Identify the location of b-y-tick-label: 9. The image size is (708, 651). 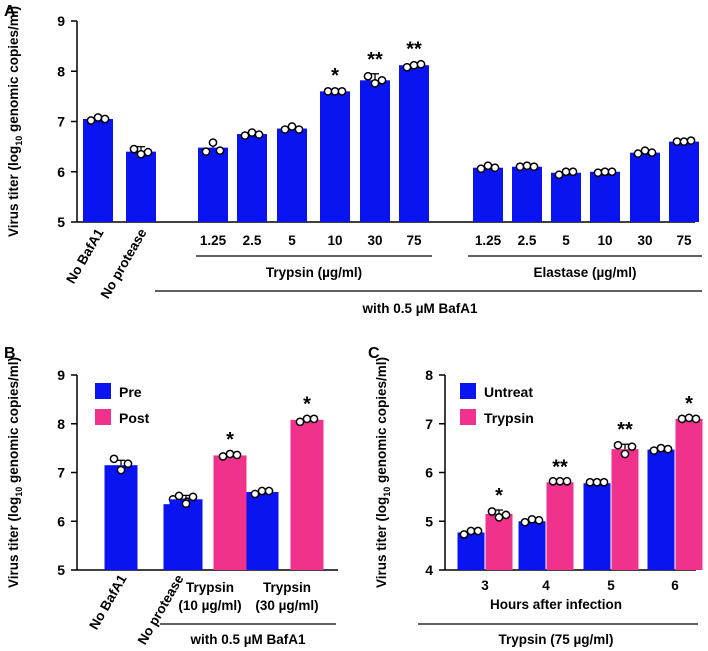
(61, 375).